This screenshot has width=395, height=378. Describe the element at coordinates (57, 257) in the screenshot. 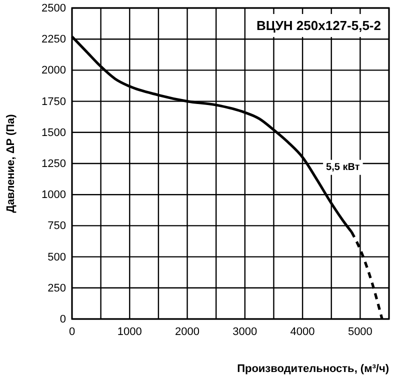

I see `y-tick-label: 500` at that location.